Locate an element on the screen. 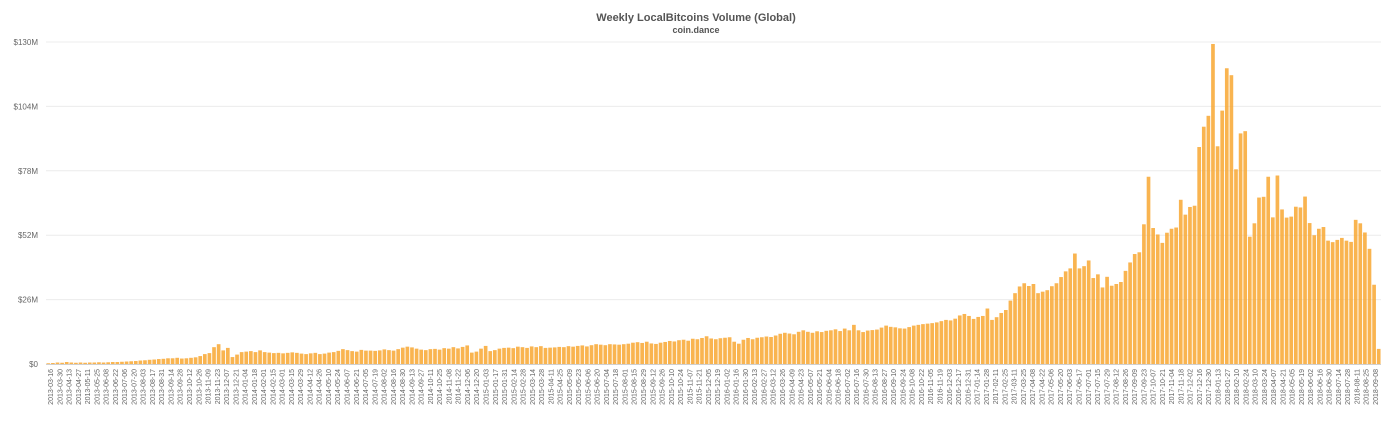 The width and height of the screenshot is (1392, 424). y-tick-label: $78M is located at coordinates (28, 171).